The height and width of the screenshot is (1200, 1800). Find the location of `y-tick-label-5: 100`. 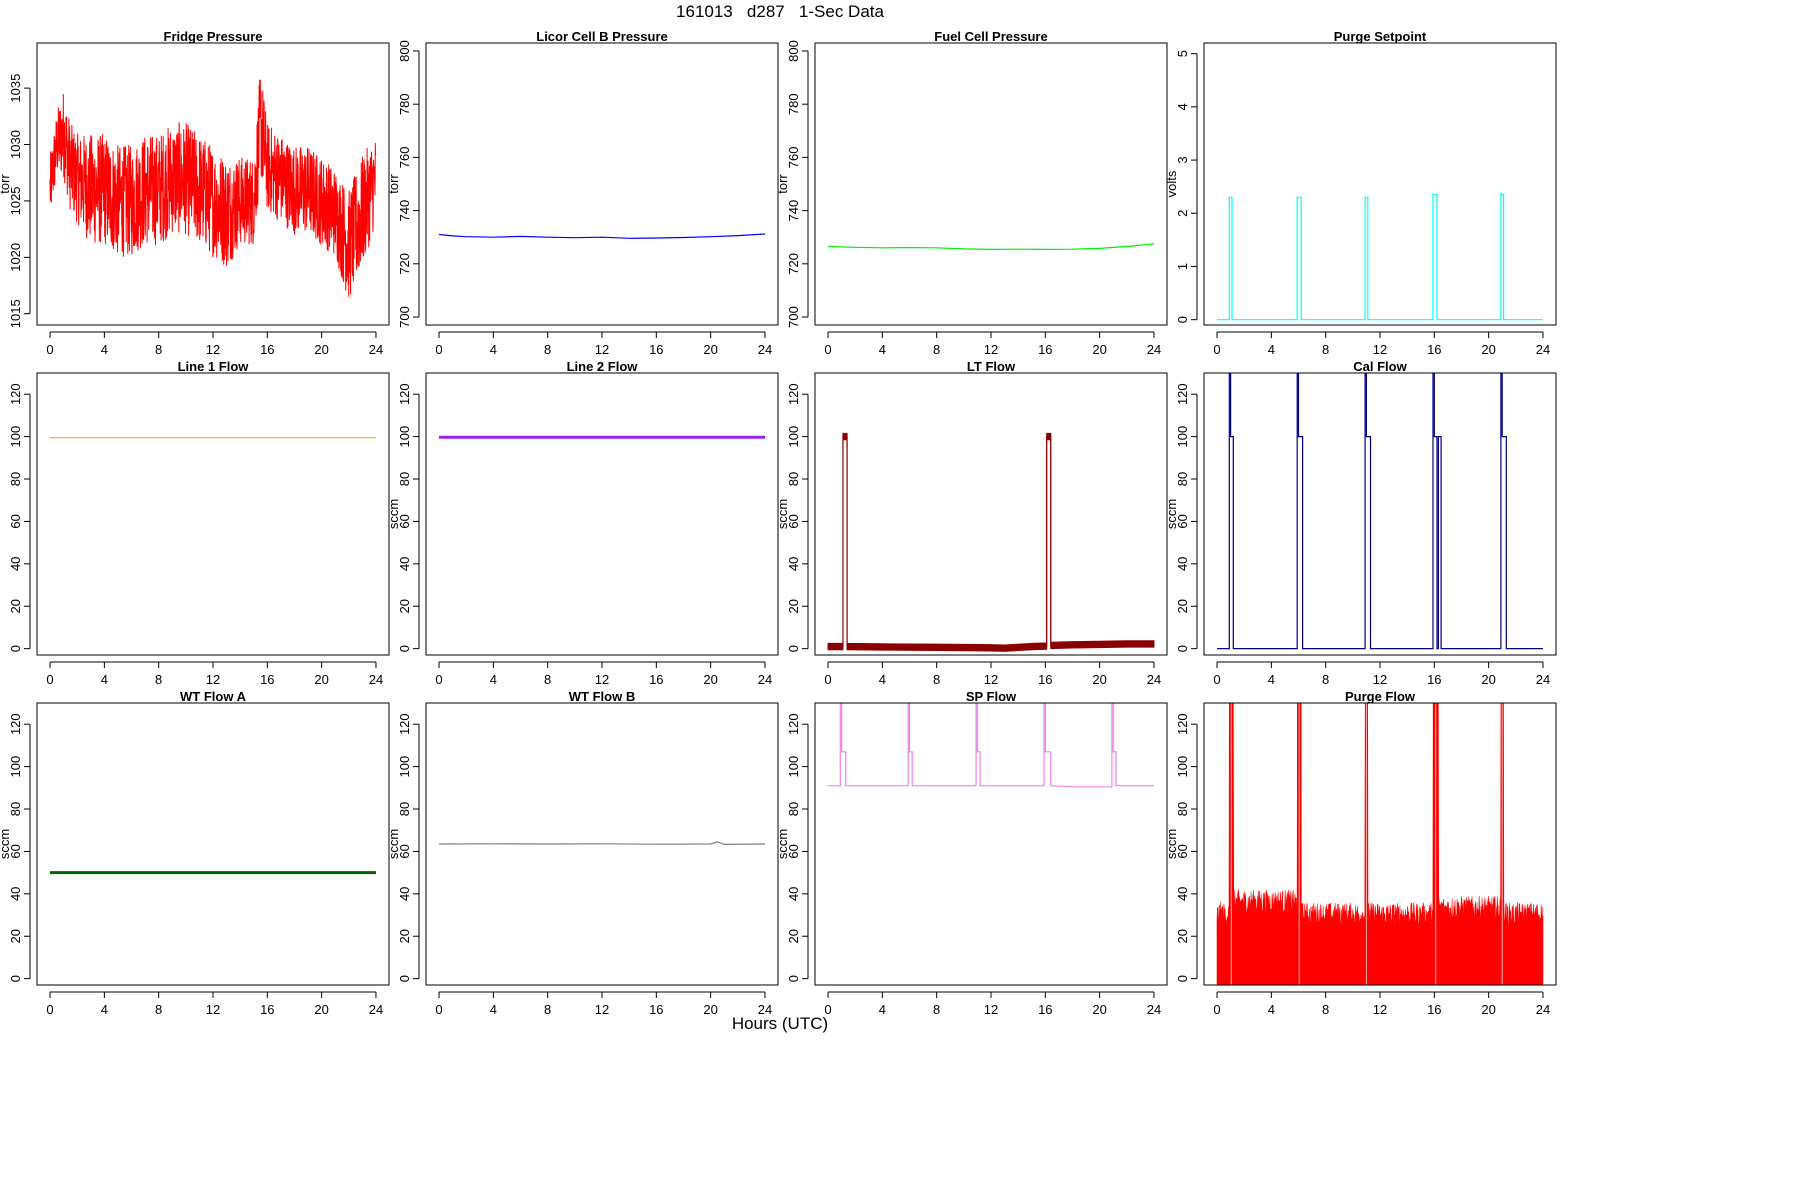

y-tick-label-5: 100 is located at coordinates (404, 437).